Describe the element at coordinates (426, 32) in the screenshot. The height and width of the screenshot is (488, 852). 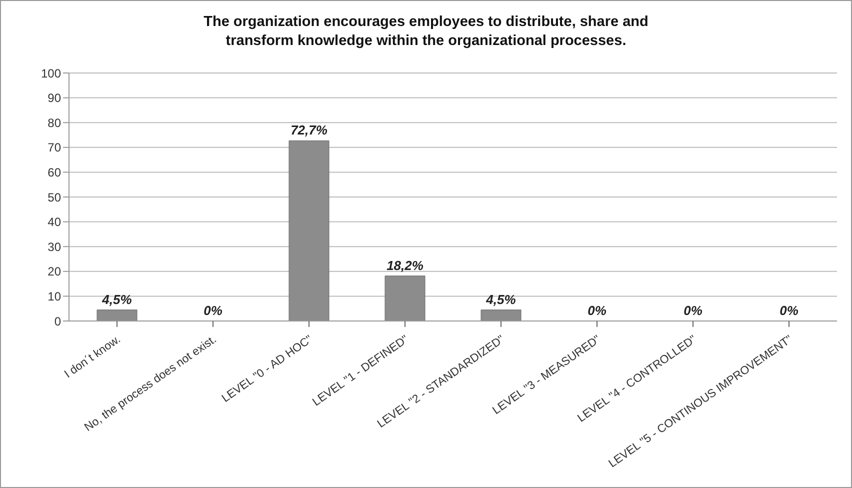
I see `chart-title: The organization encourages employees to distribute, share and transform knowledge within the organizational processes.` at that location.